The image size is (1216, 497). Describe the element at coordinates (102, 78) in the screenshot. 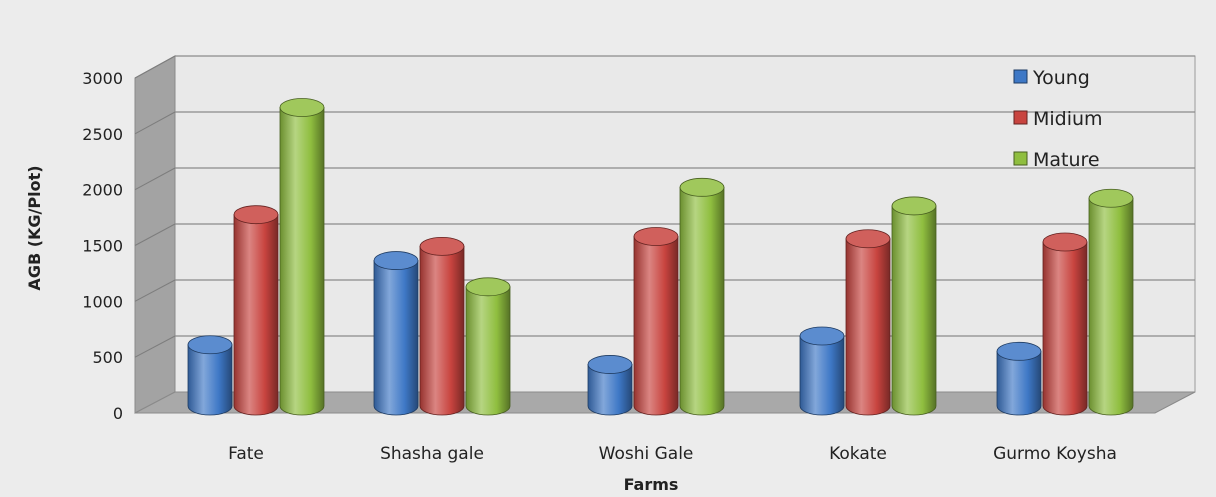

I see `y-tick-label: 3000` at that location.